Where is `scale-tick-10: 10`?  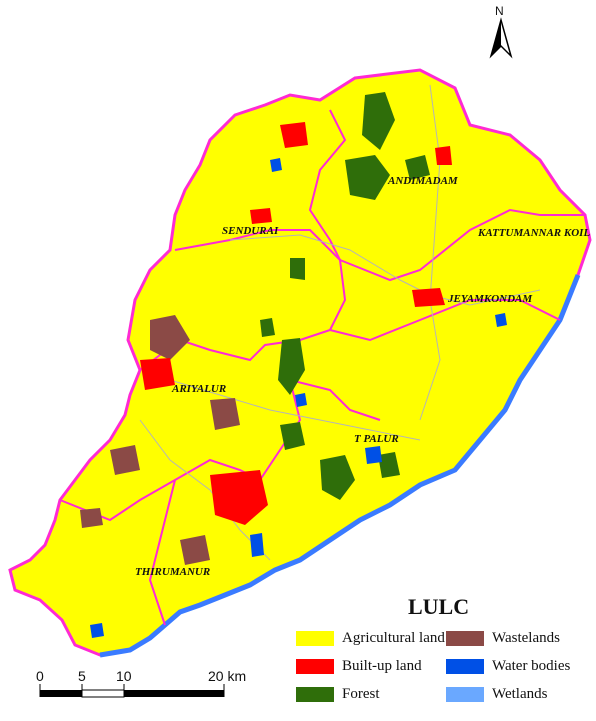 scale-tick-10: 10 is located at coordinates (124, 676).